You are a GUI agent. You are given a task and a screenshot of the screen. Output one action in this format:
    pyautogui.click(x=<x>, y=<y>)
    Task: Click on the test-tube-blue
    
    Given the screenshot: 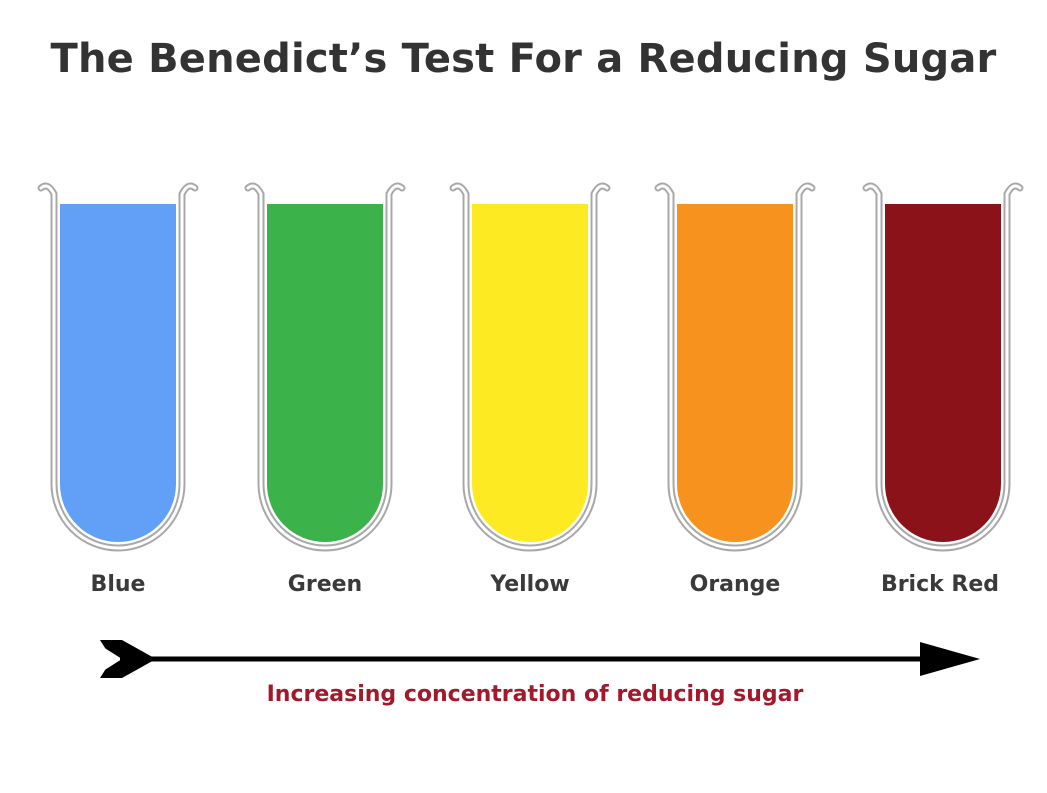 What is the action you would take?
    pyautogui.click(x=118, y=372)
    